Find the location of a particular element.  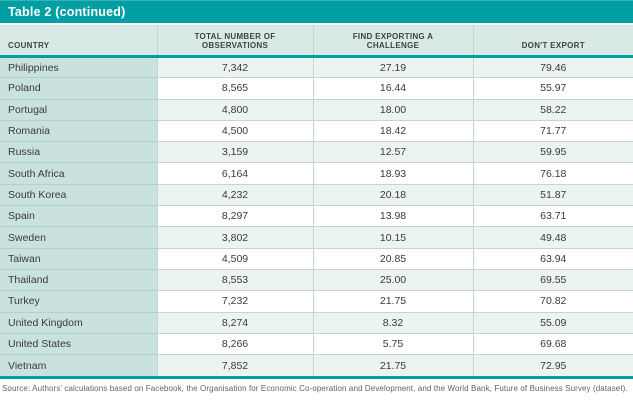

table-row: Russia 3,159 12.57 59.95 is located at coordinates (316, 152).